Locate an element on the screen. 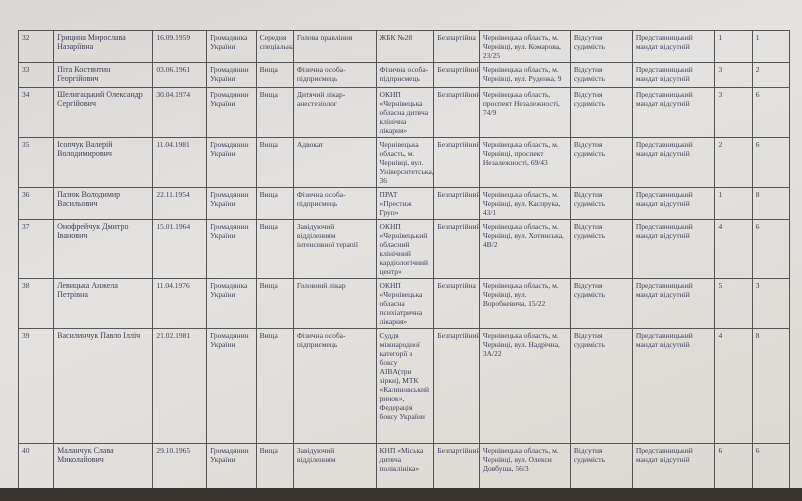  table-cell: Завідуючий відділенням is located at coordinates (334, 465).